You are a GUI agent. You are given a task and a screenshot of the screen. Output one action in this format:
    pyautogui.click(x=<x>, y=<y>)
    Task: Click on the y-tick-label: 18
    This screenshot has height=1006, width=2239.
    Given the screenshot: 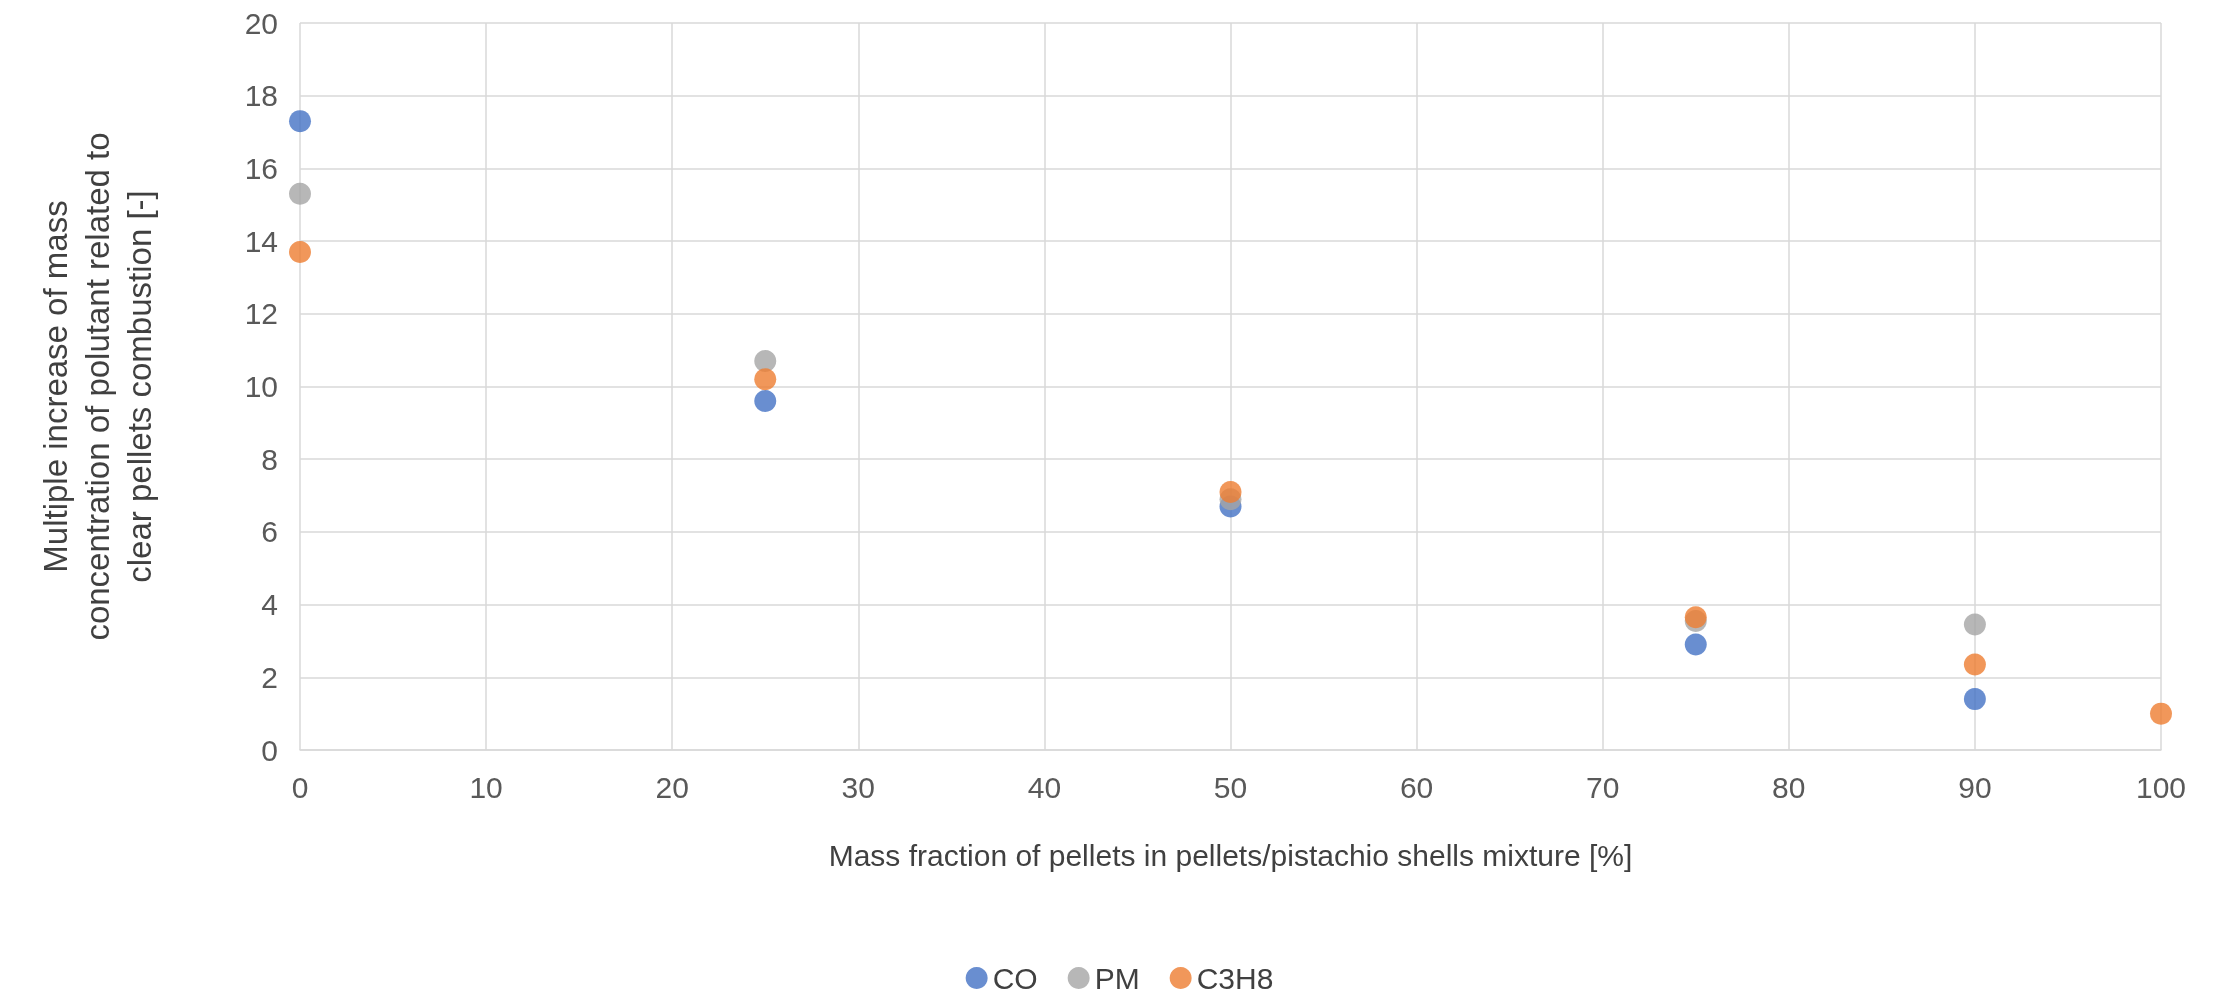 What is the action you would take?
    pyautogui.click(x=261, y=96)
    